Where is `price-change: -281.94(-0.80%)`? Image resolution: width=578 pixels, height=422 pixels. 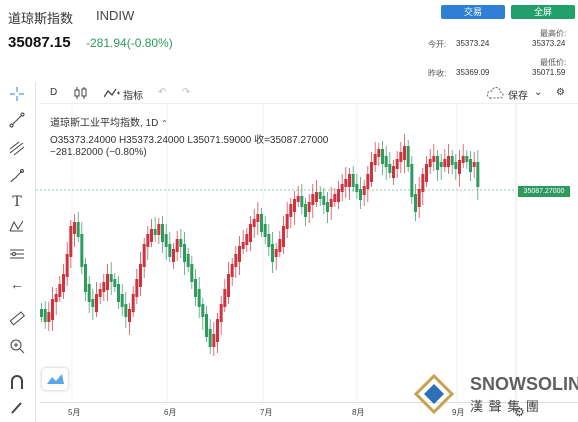 price-change: -281.94(-0.80%) is located at coordinates (129, 43).